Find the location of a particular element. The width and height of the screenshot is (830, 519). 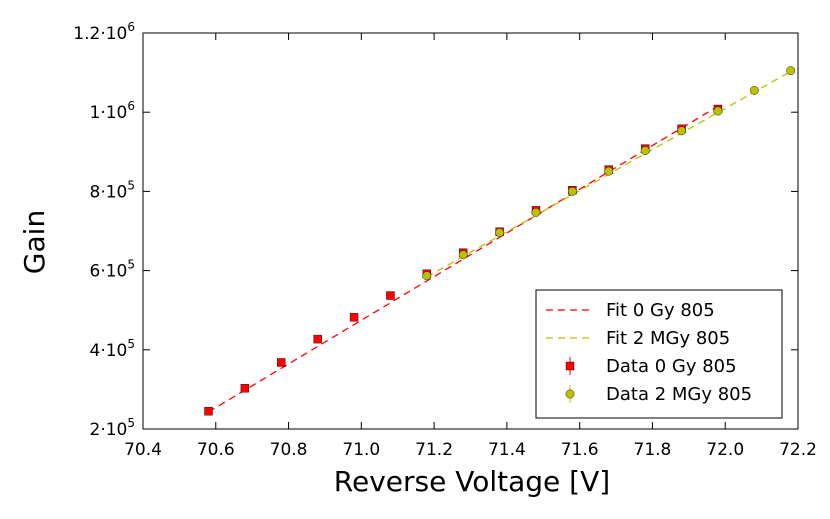

x-tick-labels: 70.4 70.6 70.8 71.0 71.2 71.4 71.6 71.8 72.0 72.2 is located at coordinates (470, 450).